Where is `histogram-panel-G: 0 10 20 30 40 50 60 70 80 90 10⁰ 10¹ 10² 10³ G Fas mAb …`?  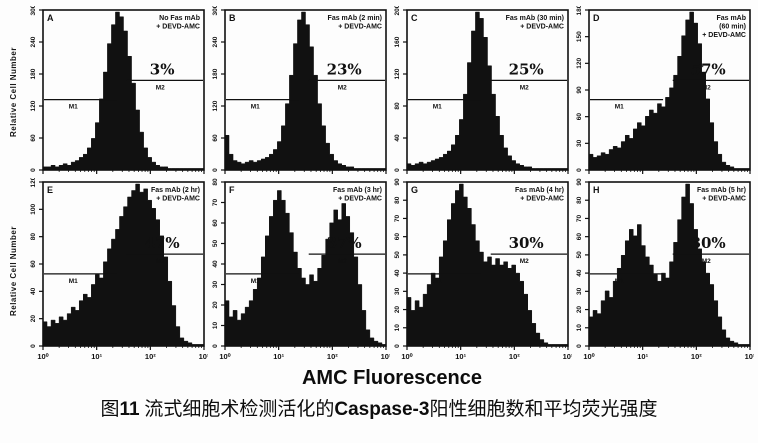 histogram-panel-G: 0 10 20 30 40 50 60 70 80 90 10⁰ 10¹ 10² 10³ G Fas mAb … is located at coordinates (483, 269).